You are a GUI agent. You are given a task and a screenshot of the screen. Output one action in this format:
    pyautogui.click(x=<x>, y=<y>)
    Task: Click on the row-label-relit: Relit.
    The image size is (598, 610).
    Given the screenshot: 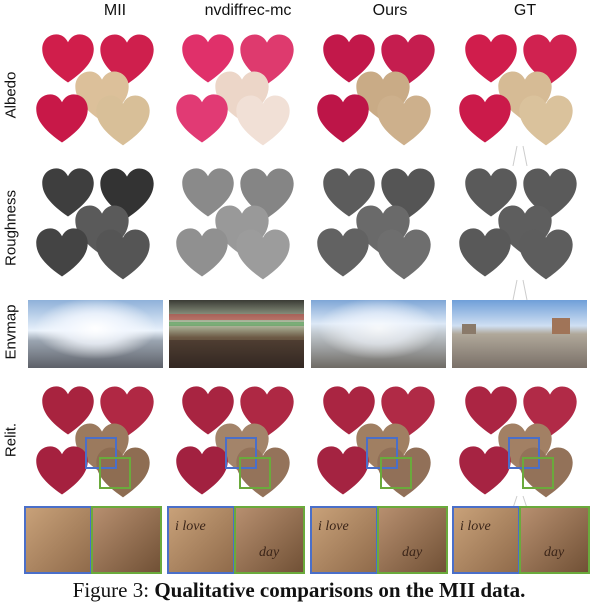 What is the action you would take?
    pyautogui.click(x=11, y=440)
    